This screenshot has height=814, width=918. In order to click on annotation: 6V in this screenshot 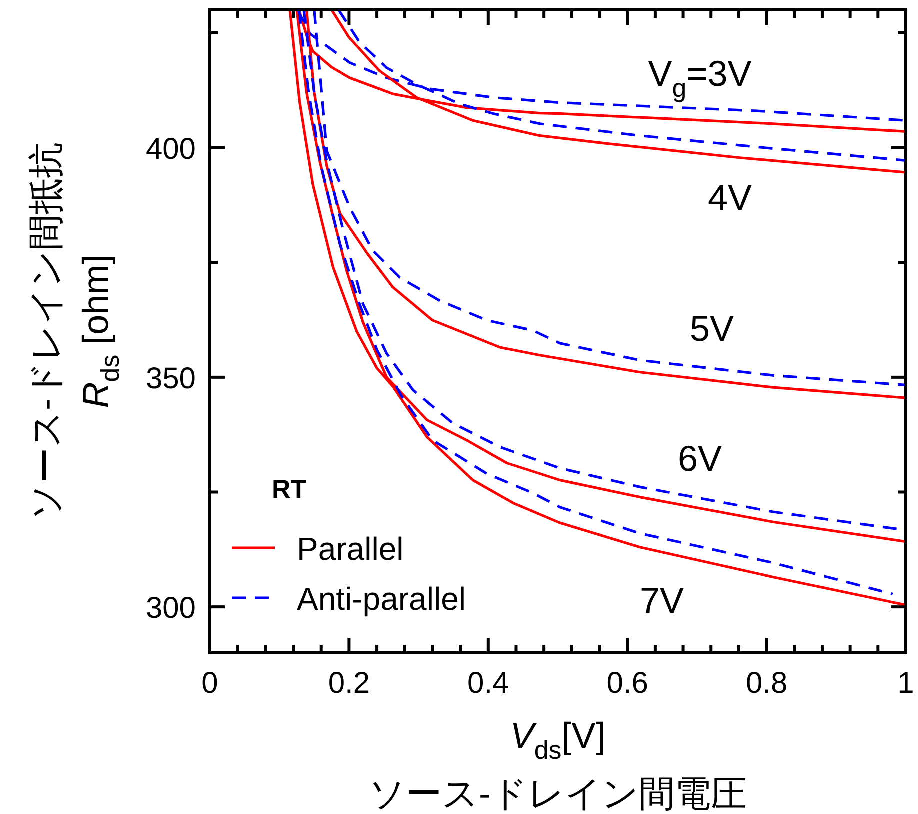, I will do `click(700, 458)`.